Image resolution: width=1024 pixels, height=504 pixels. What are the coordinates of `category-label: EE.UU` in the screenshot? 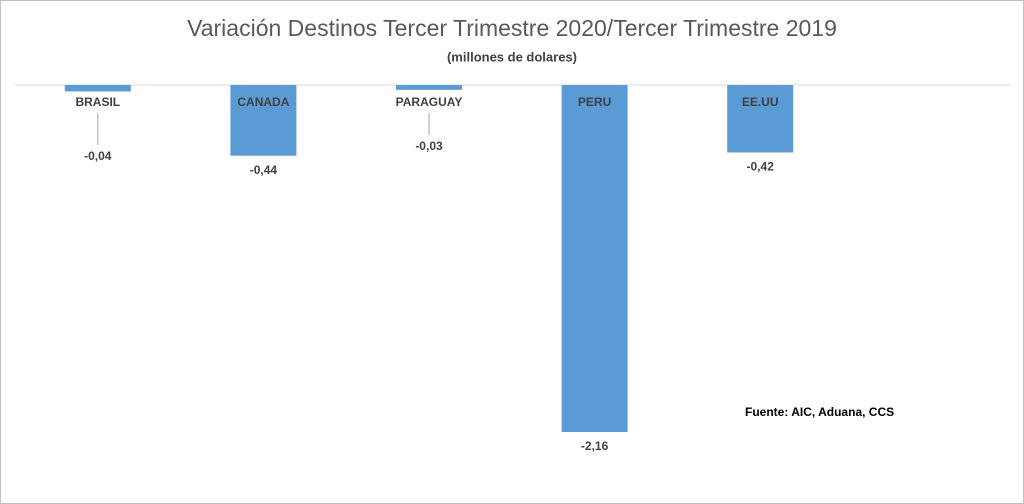 It's located at (760, 102).